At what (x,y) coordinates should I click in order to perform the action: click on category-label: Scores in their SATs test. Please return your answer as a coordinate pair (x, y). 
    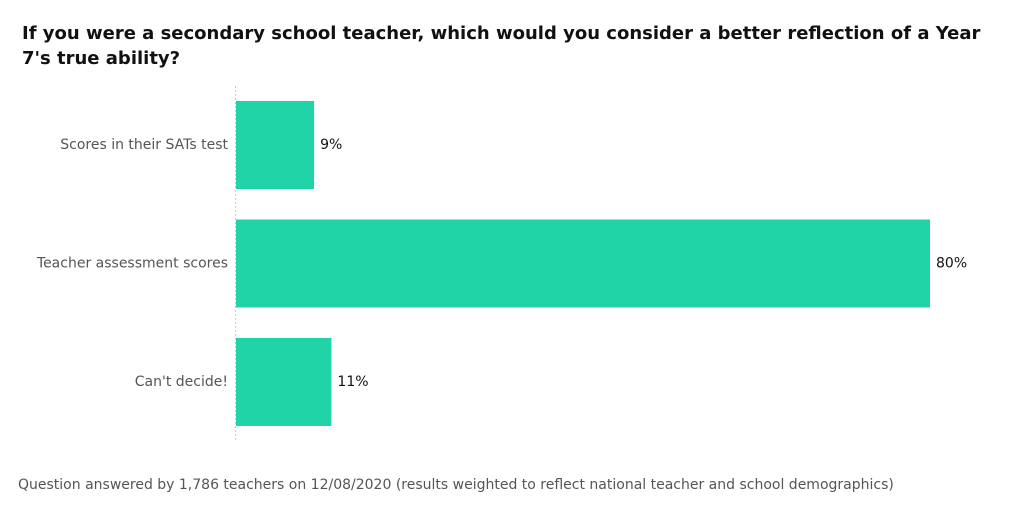
    Looking at the image, I should click on (144, 145).